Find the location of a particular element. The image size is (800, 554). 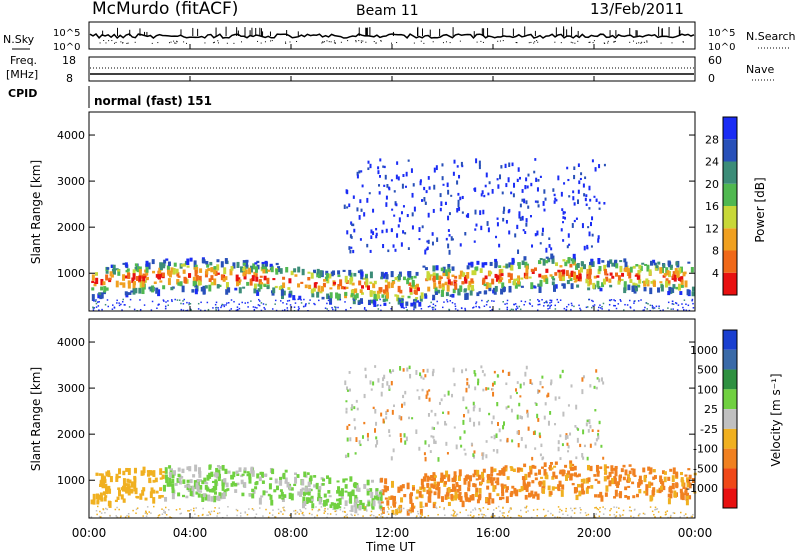

freq-ytick-top: 18 is located at coordinates (69, 60).